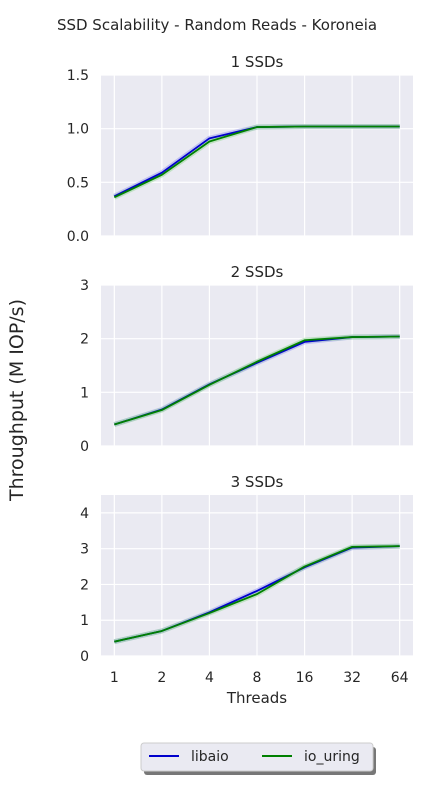 This screenshot has height=800, width=433. Describe the element at coordinates (257, 678) in the screenshot. I see `x-tick-label: 8` at that location.